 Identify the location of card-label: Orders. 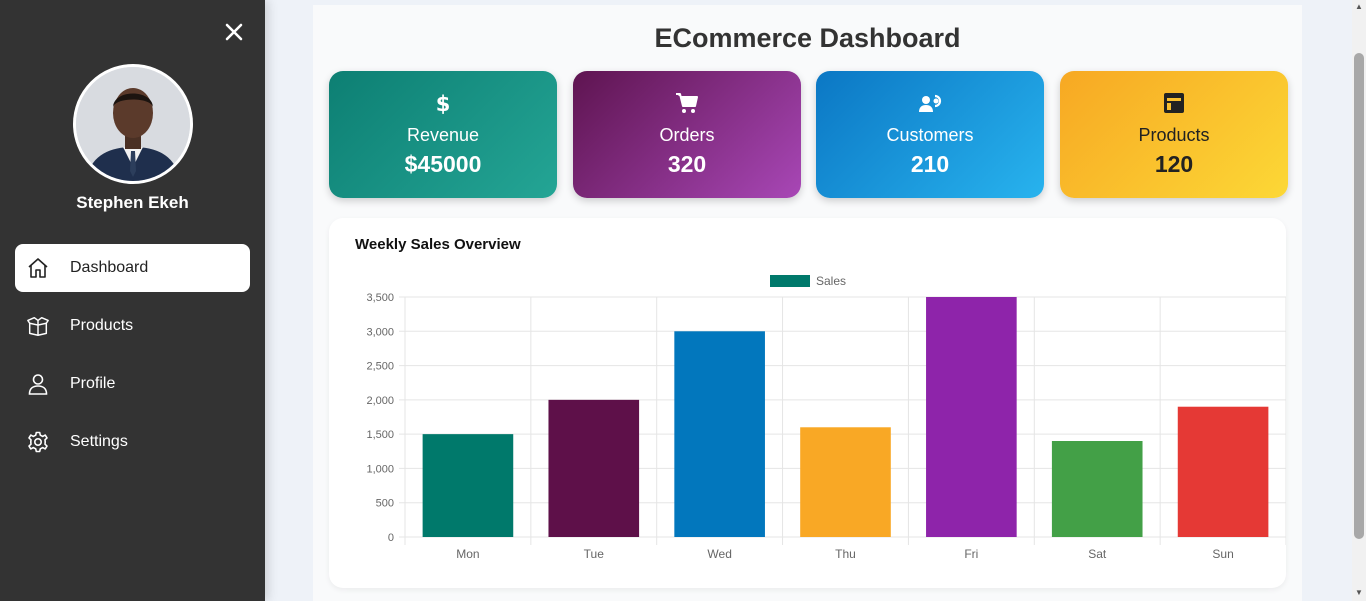
(687, 135).